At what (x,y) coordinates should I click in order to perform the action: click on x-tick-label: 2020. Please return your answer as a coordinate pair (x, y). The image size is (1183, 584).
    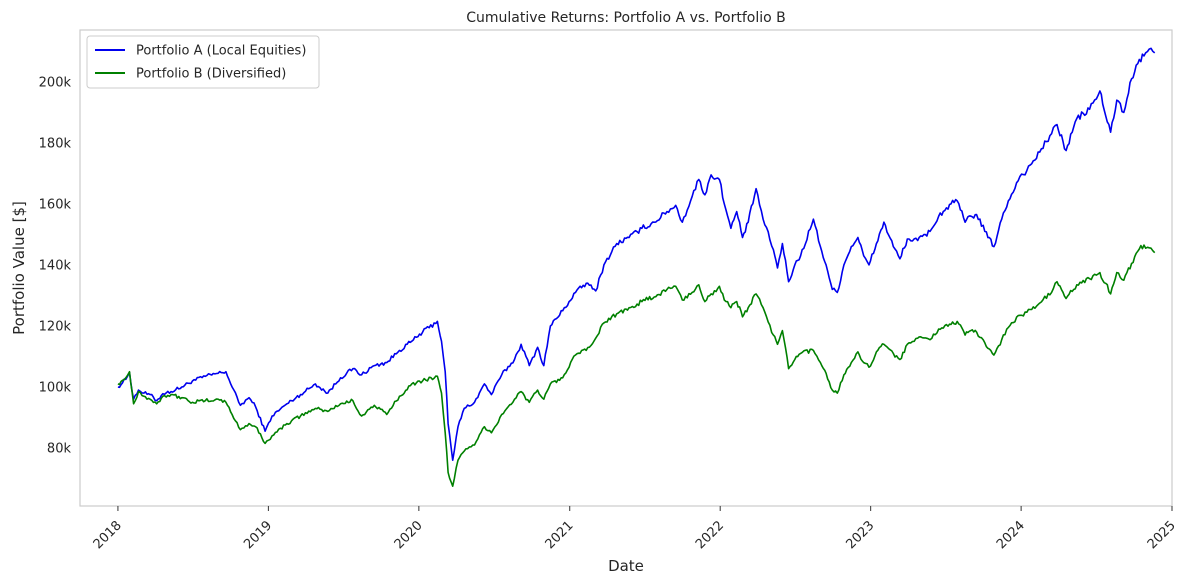
    Looking at the image, I should click on (409, 535).